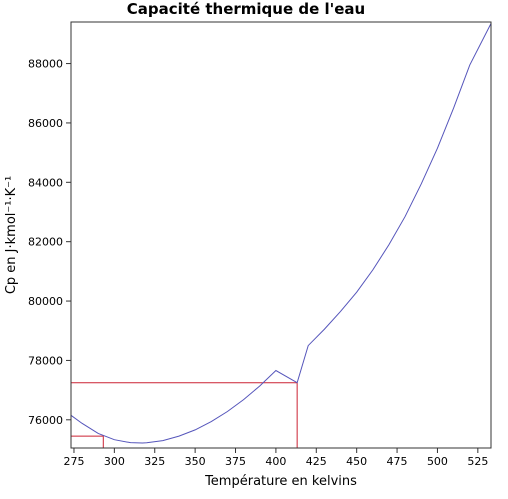 Image resolution: width=508 pixels, height=499 pixels. What do you see at coordinates (316, 461) in the screenshot?
I see `x-tick-label-425: 425` at bounding box center [316, 461].